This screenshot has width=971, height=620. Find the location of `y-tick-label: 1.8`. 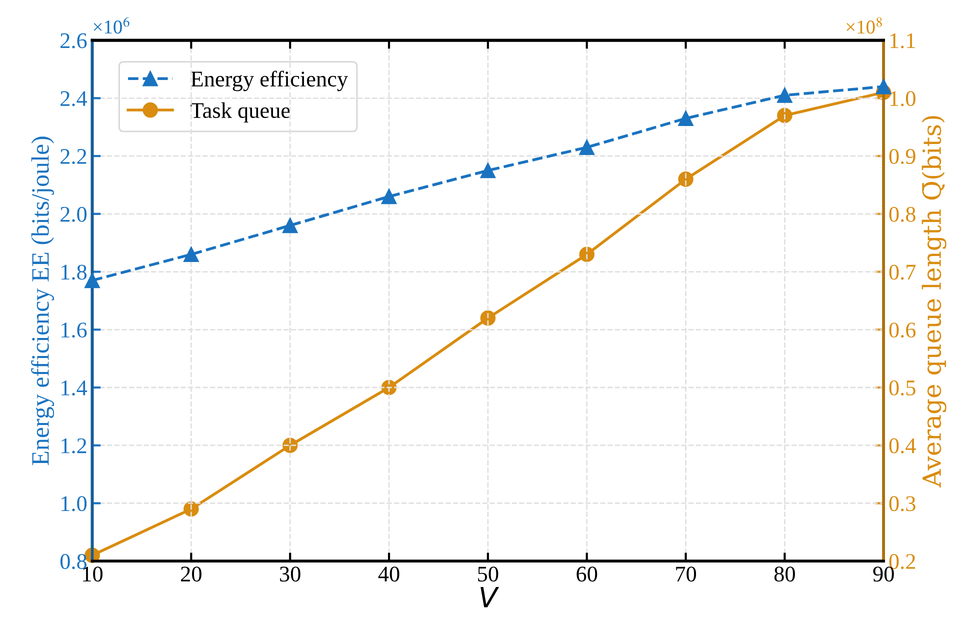

y-tick-label: 1.8 is located at coordinates (74, 272).